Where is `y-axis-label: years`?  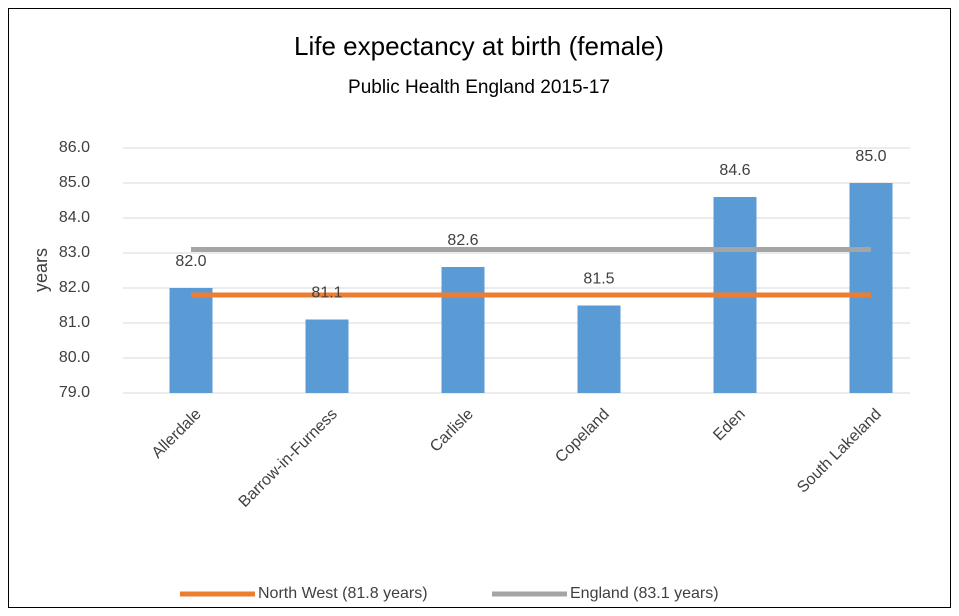 y-axis-label: years is located at coordinates (41, 270).